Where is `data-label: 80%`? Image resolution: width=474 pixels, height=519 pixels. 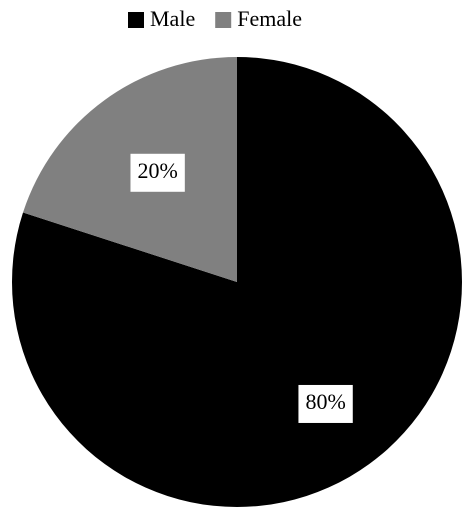
data-label: 80% is located at coordinates (325, 401).